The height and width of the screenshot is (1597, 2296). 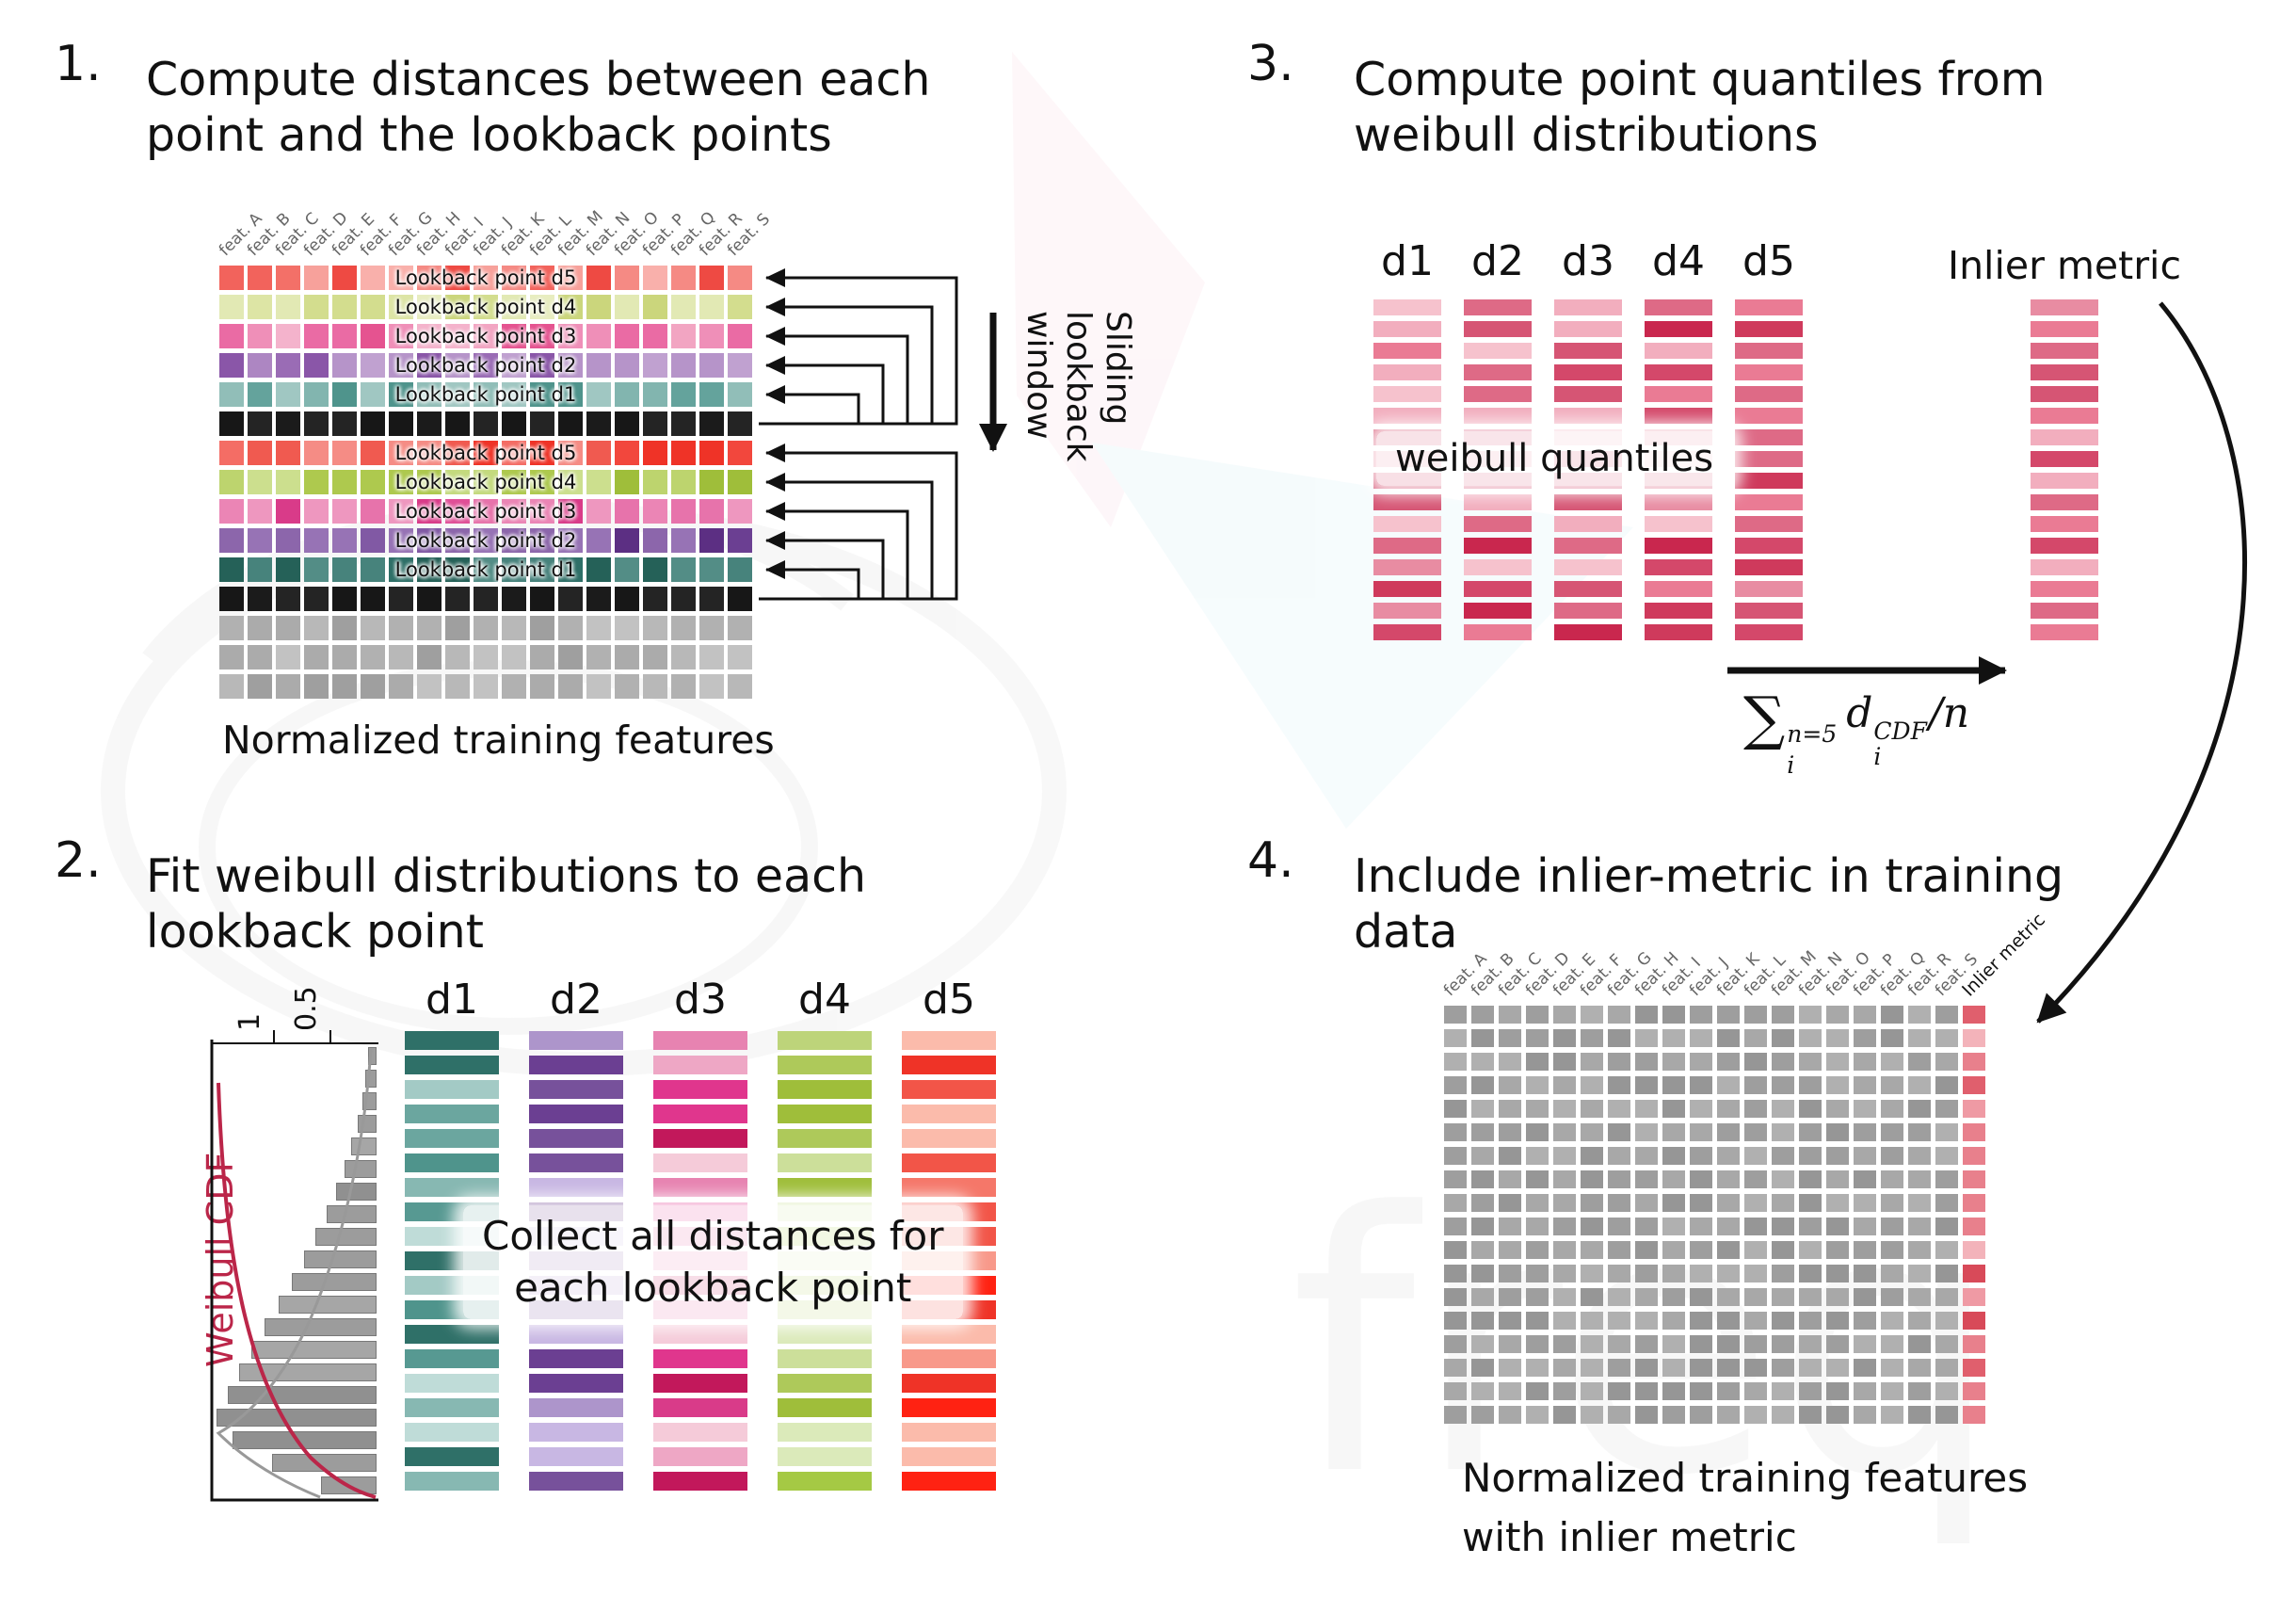 What do you see at coordinates (2065, 416) in the screenshot?
I see `inlier-metric-bar` at bounding box center [2065, 416].